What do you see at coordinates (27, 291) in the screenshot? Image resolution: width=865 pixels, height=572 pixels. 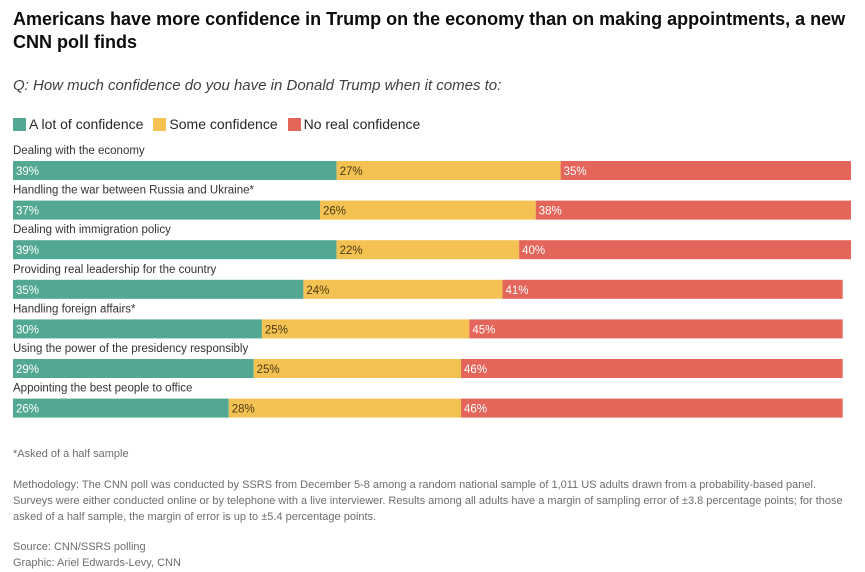 I see `value-label-a-lot-of-confidence-4: 35%` at bounding box center [27, 291].